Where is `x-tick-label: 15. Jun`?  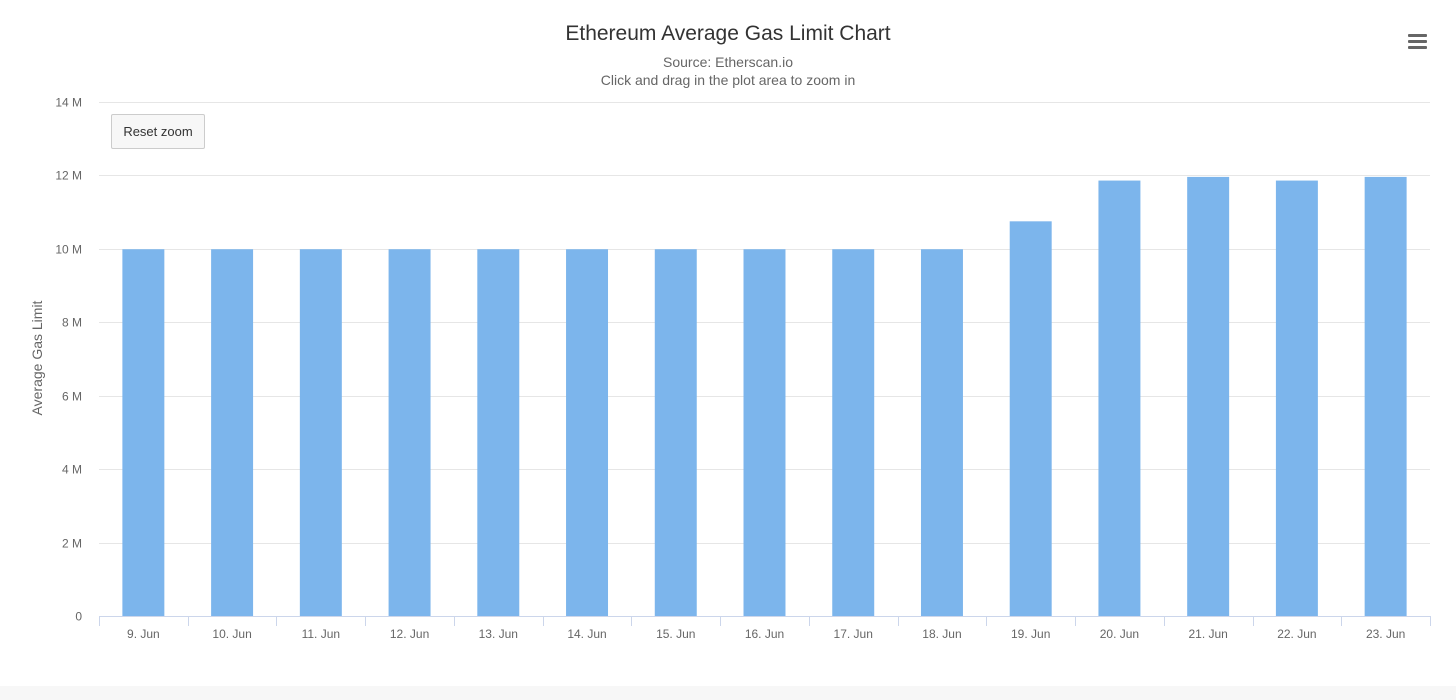
x-tick-label: 15. Jun is located at coordinates (675, 634).